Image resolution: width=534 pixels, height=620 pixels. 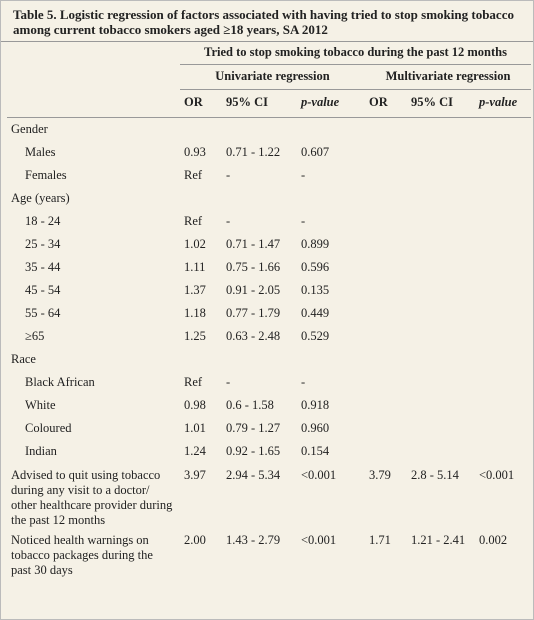 What do you see at coordinates (315, 152) in the screenshot?
I see `cell: 0.607` at bounding box center [315, 152].